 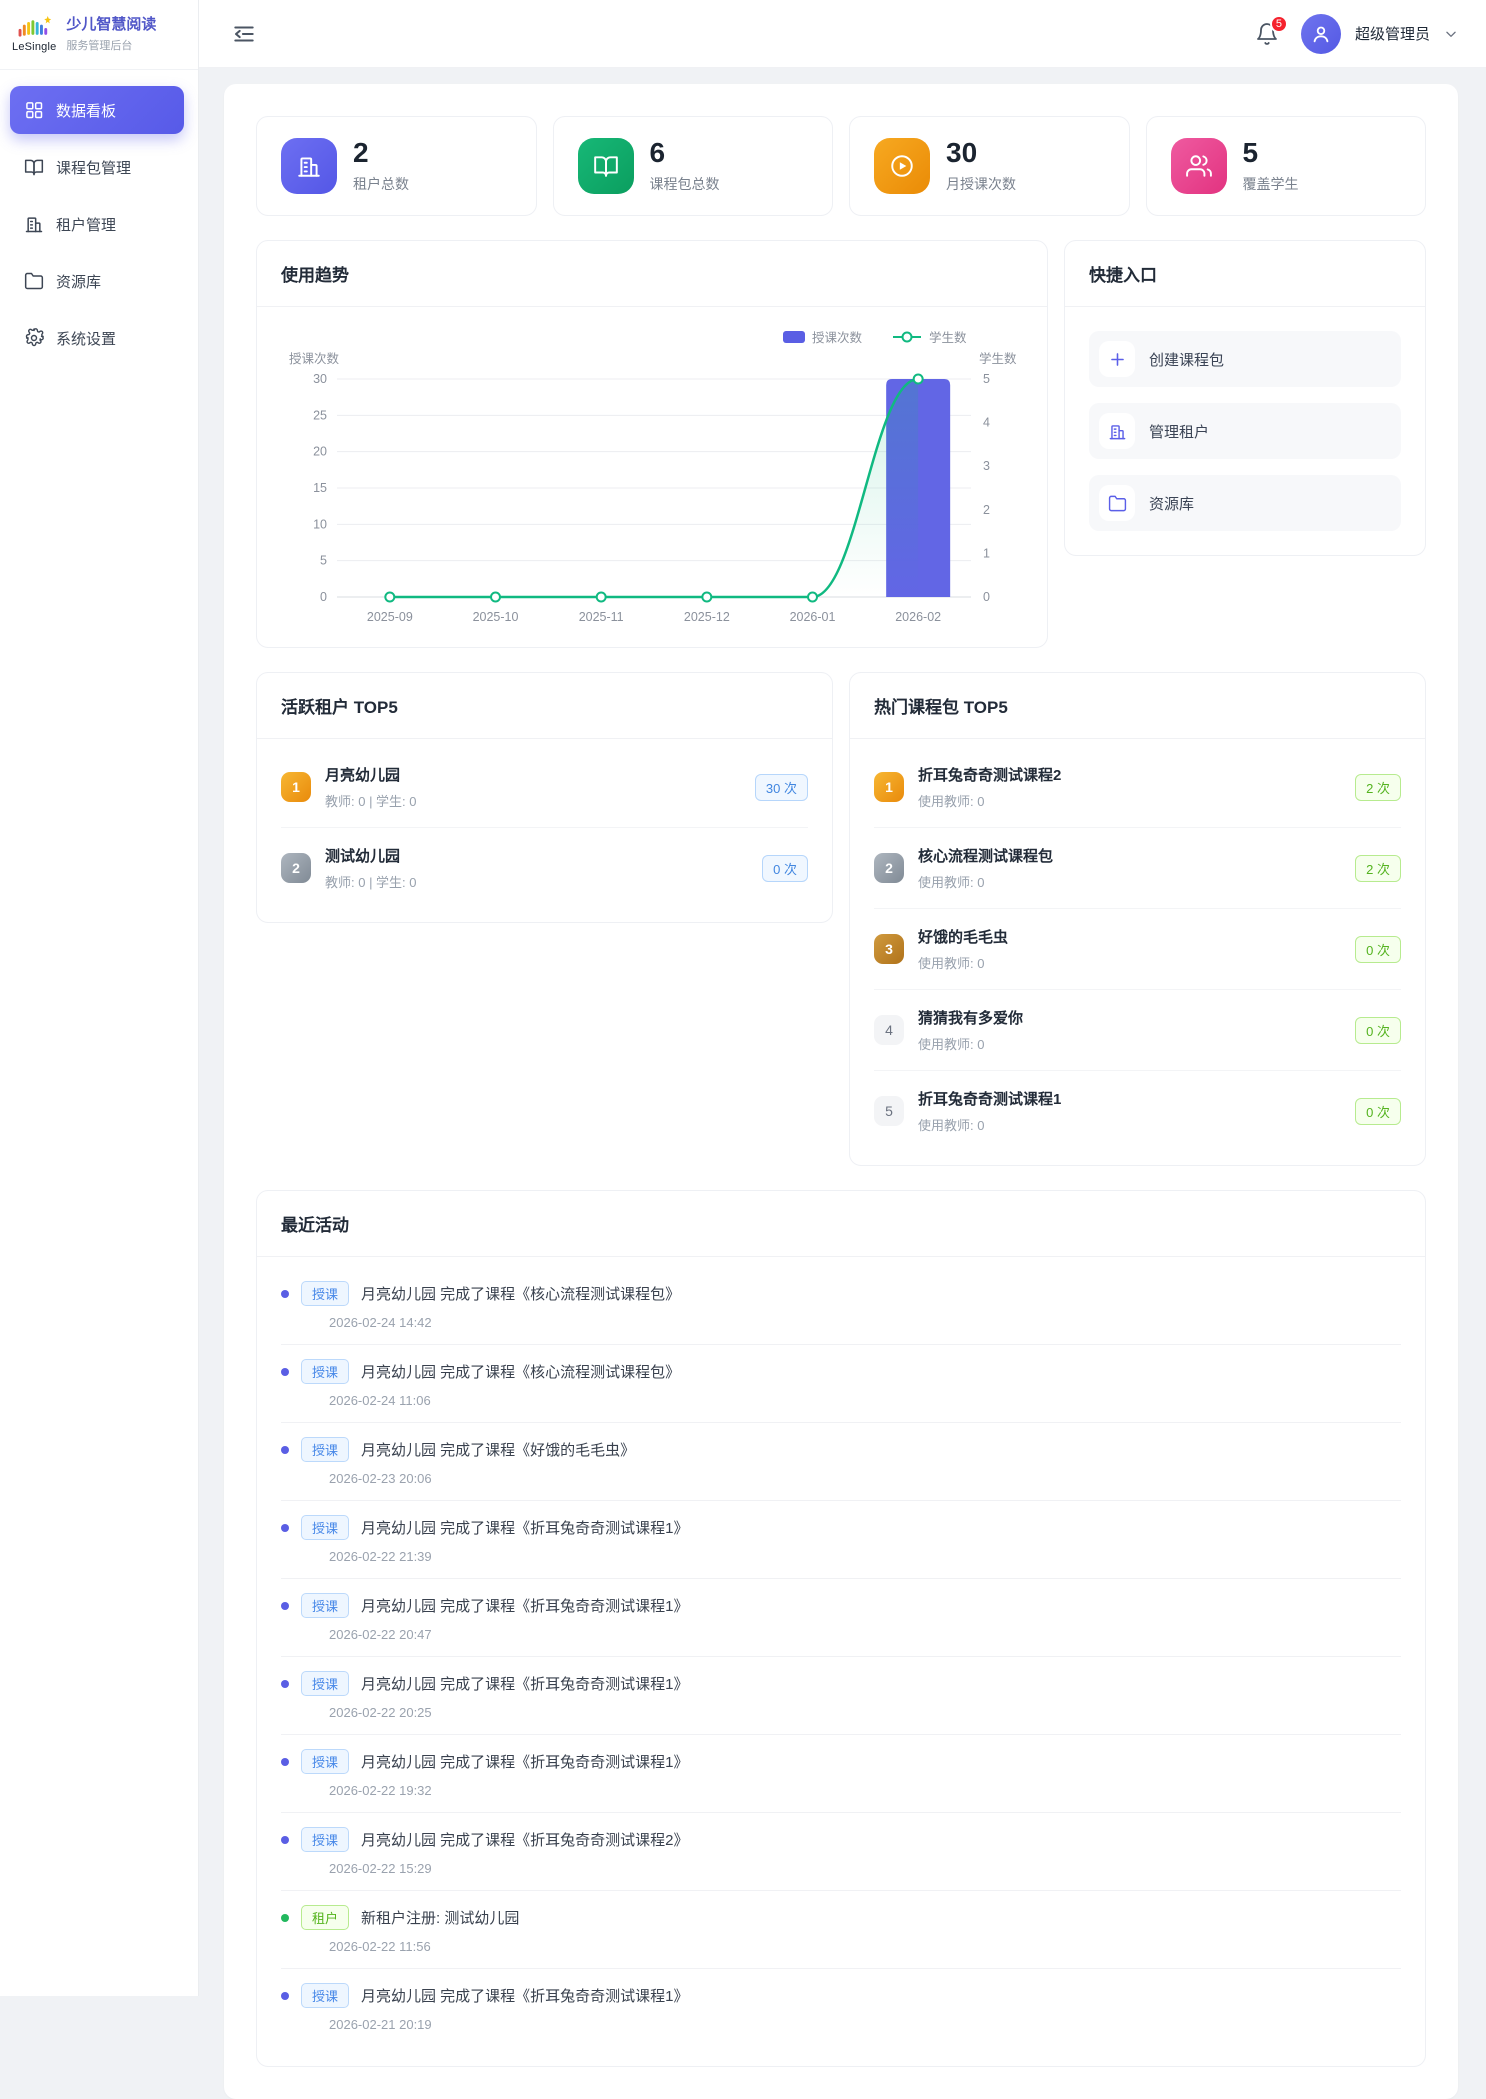 I want to click on svg-text: 授课次数, so click(x=837, y=337).